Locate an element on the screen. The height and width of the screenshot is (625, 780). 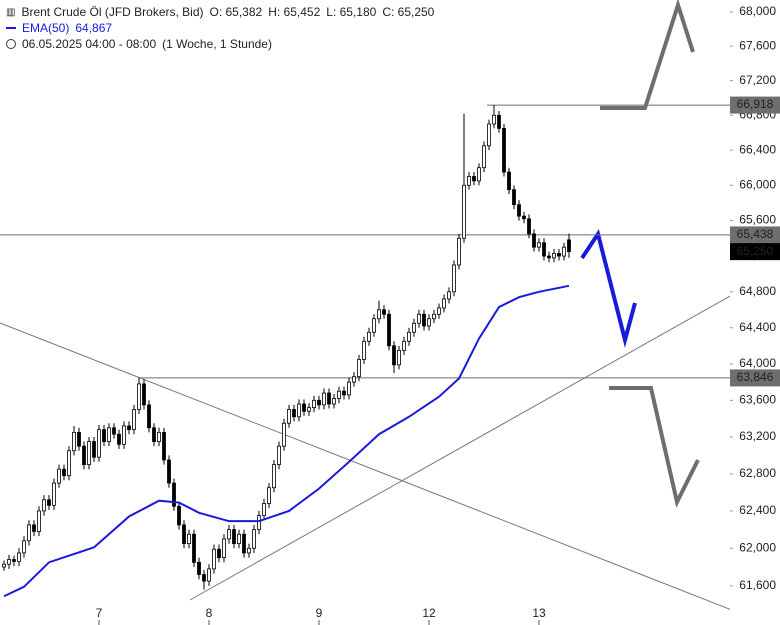
x-tick-label: 7 is located at coordinates (99, 613).